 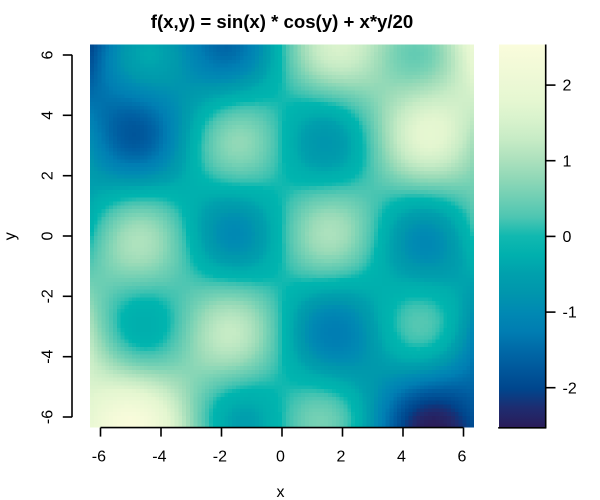 What do you see at coordinates (10, 236) in the screenshot?
I see `svg-text: y` at bounding box center [10, 236].